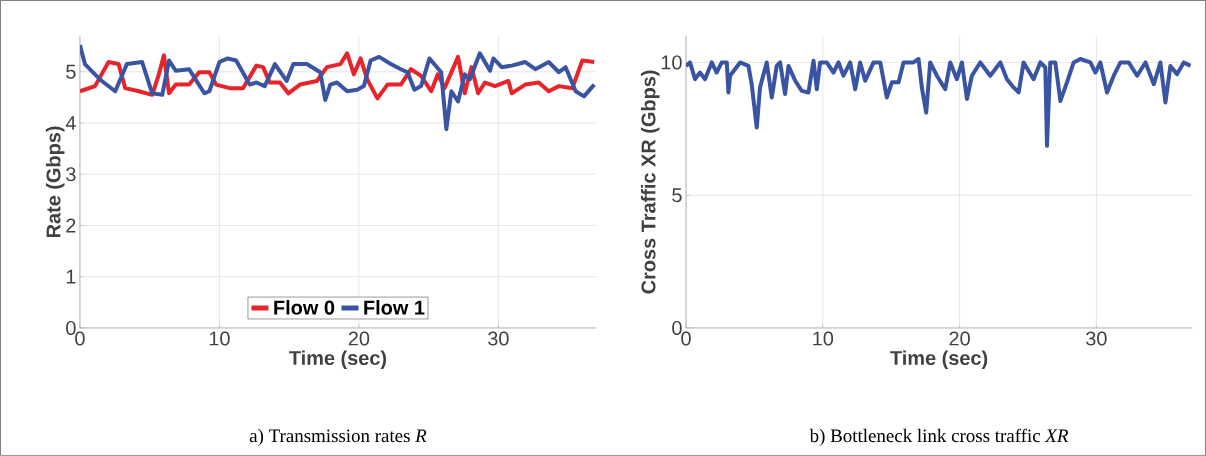  I want to click on y-tick-label: 1, so click(71, 276).